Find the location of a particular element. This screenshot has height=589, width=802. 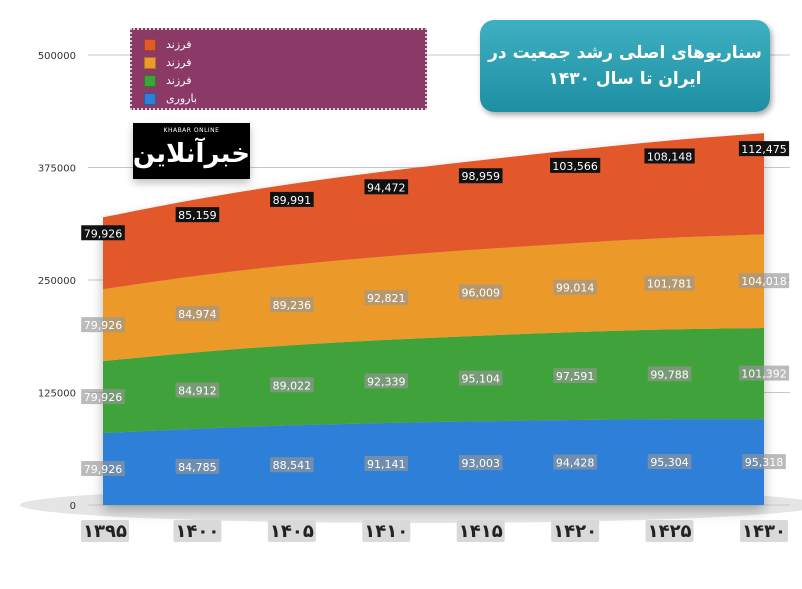

x-tick-label: ۱۴۲۰ is located at coordinates (575, 531).